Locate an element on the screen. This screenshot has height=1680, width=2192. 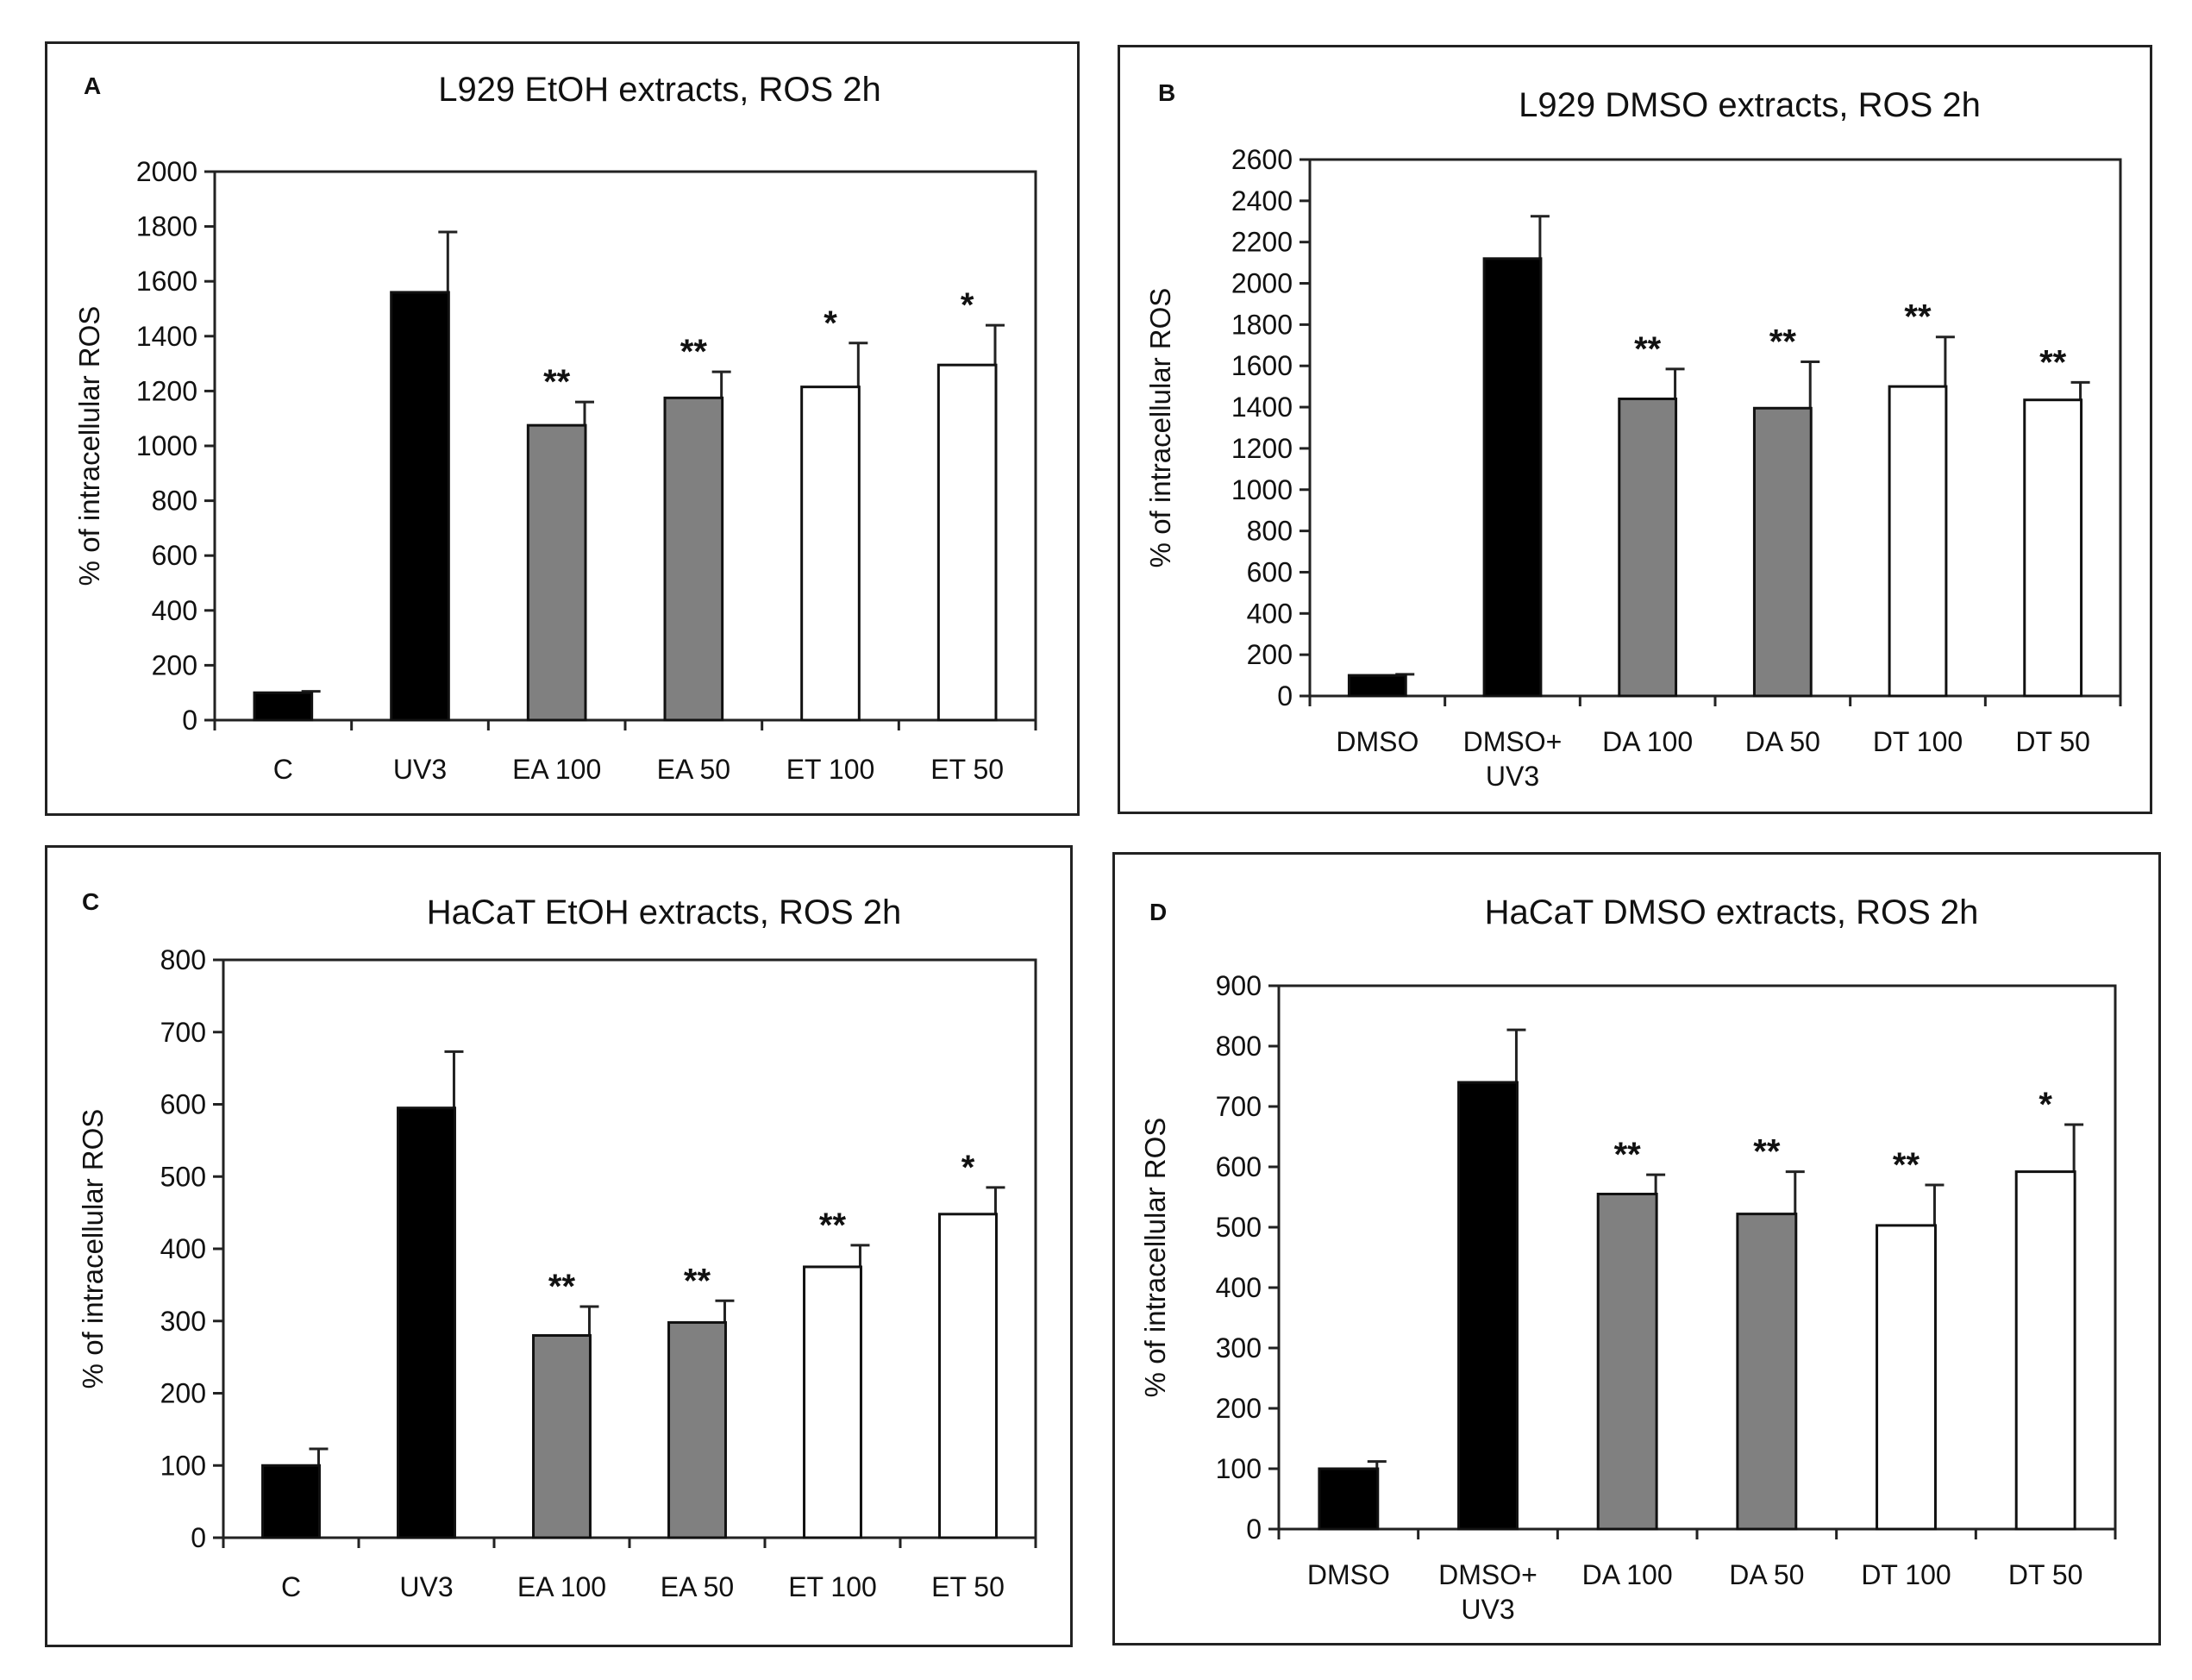
panel-letter-c: C is located at coordinates (90, 901).